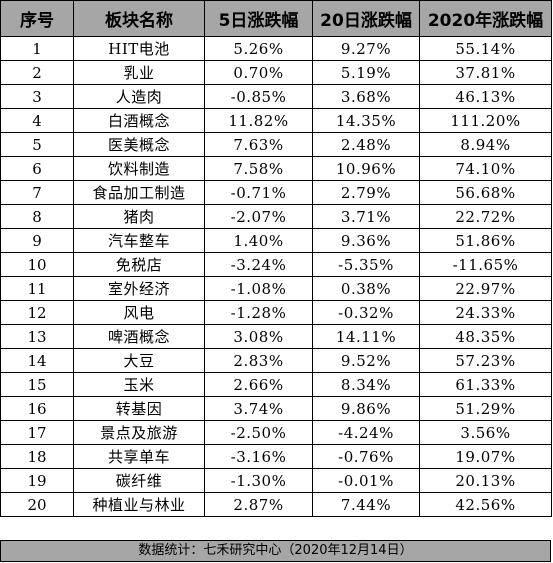 The image size is (553, 563). What do you see at coordinates (37, 240) in the screenshot?
I see `cell-index: 9` at bounding box center [37, 240].